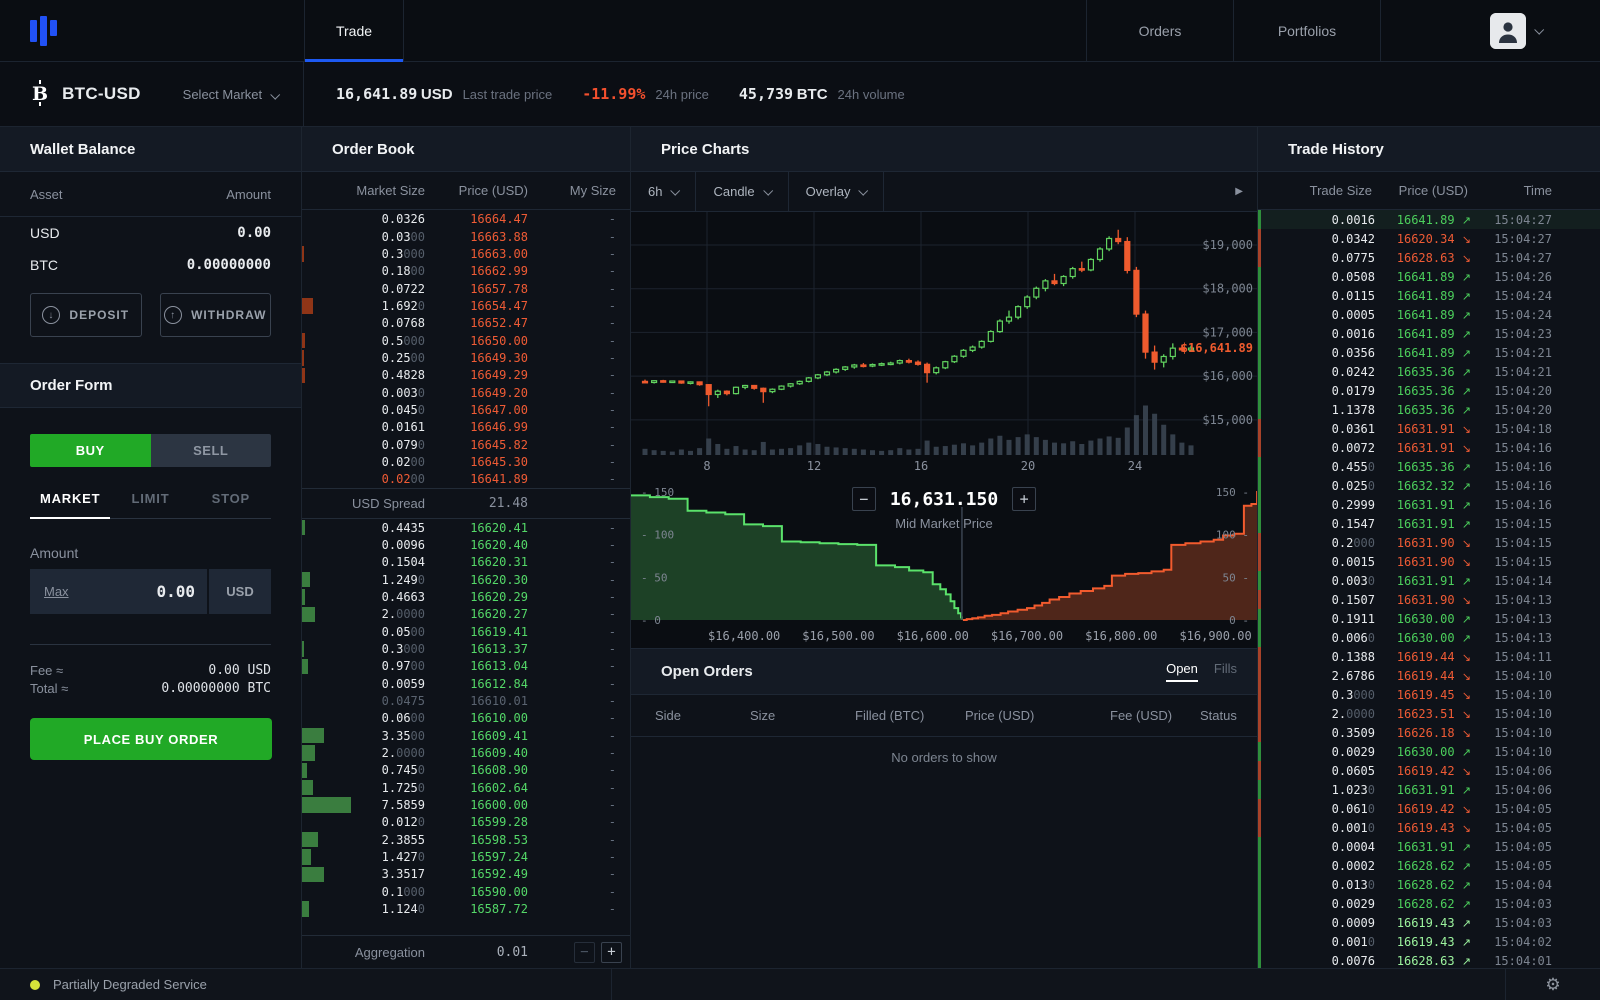  Describe the element at coordinates (498, 392) in the screenshot. I see `order-book-ask-row: 0.0030 16649.20-` at that location.